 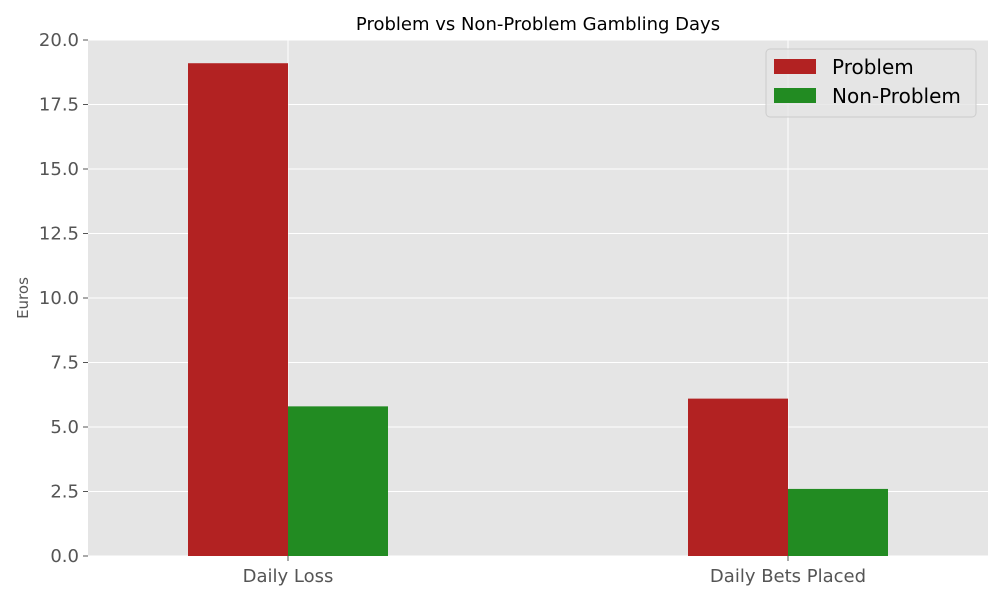 I want to click on y-tick-label: 12.5, so click(x=59, y=234).